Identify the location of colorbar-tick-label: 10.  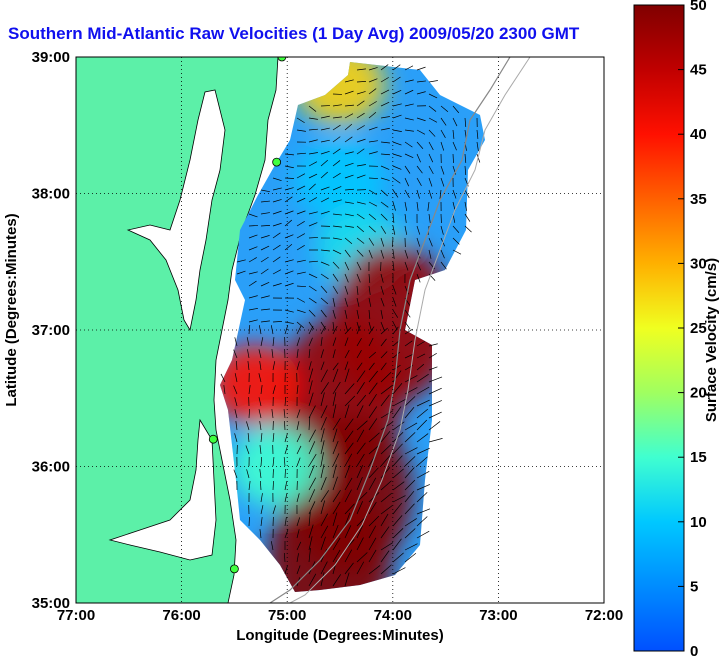
(698, 522).